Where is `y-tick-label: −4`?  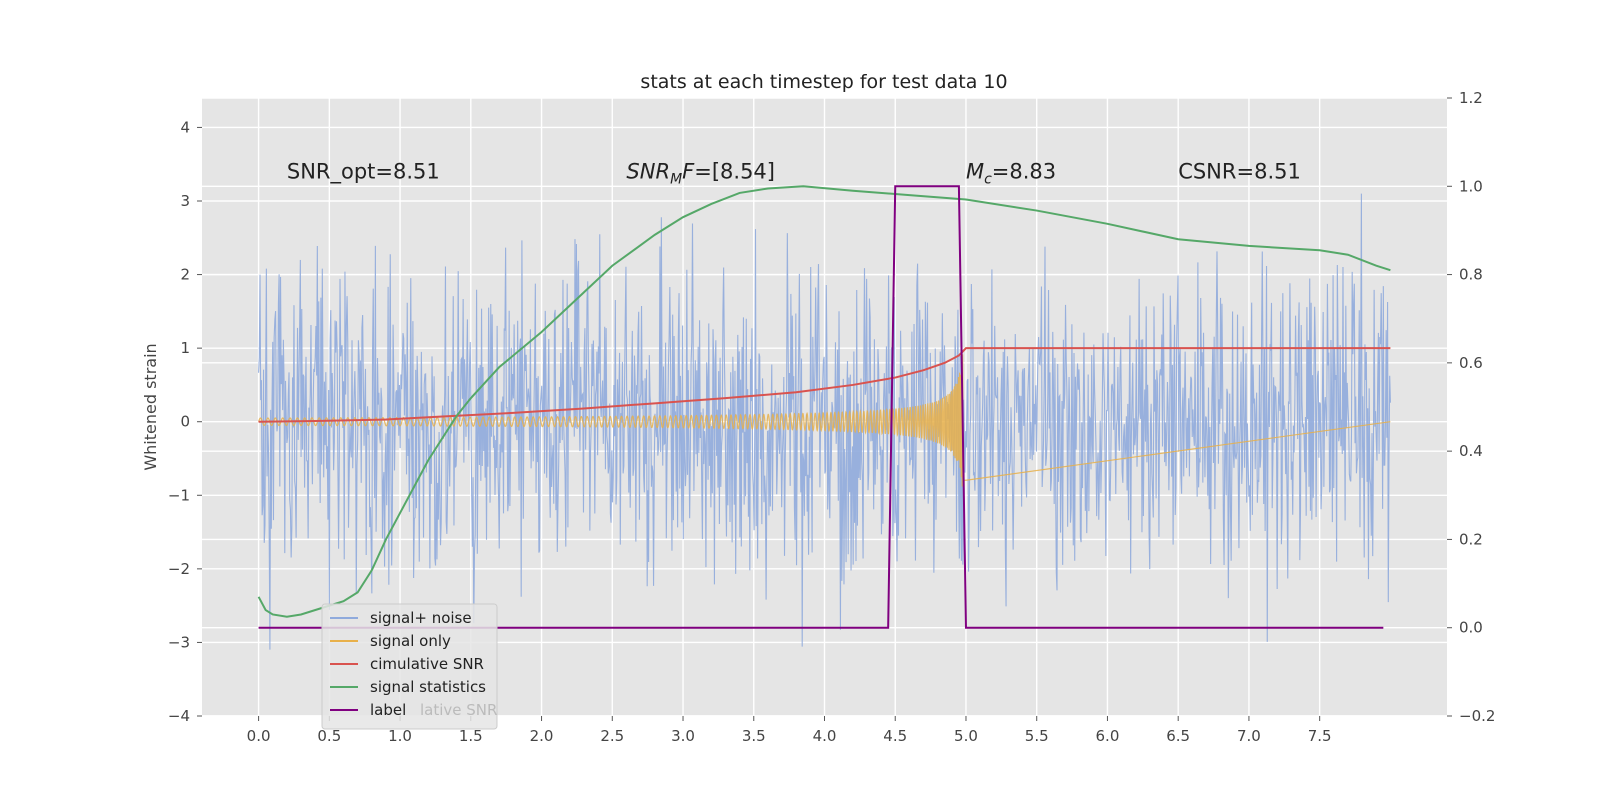 y-tick-label: −4 is located at coordinates (179, 716).